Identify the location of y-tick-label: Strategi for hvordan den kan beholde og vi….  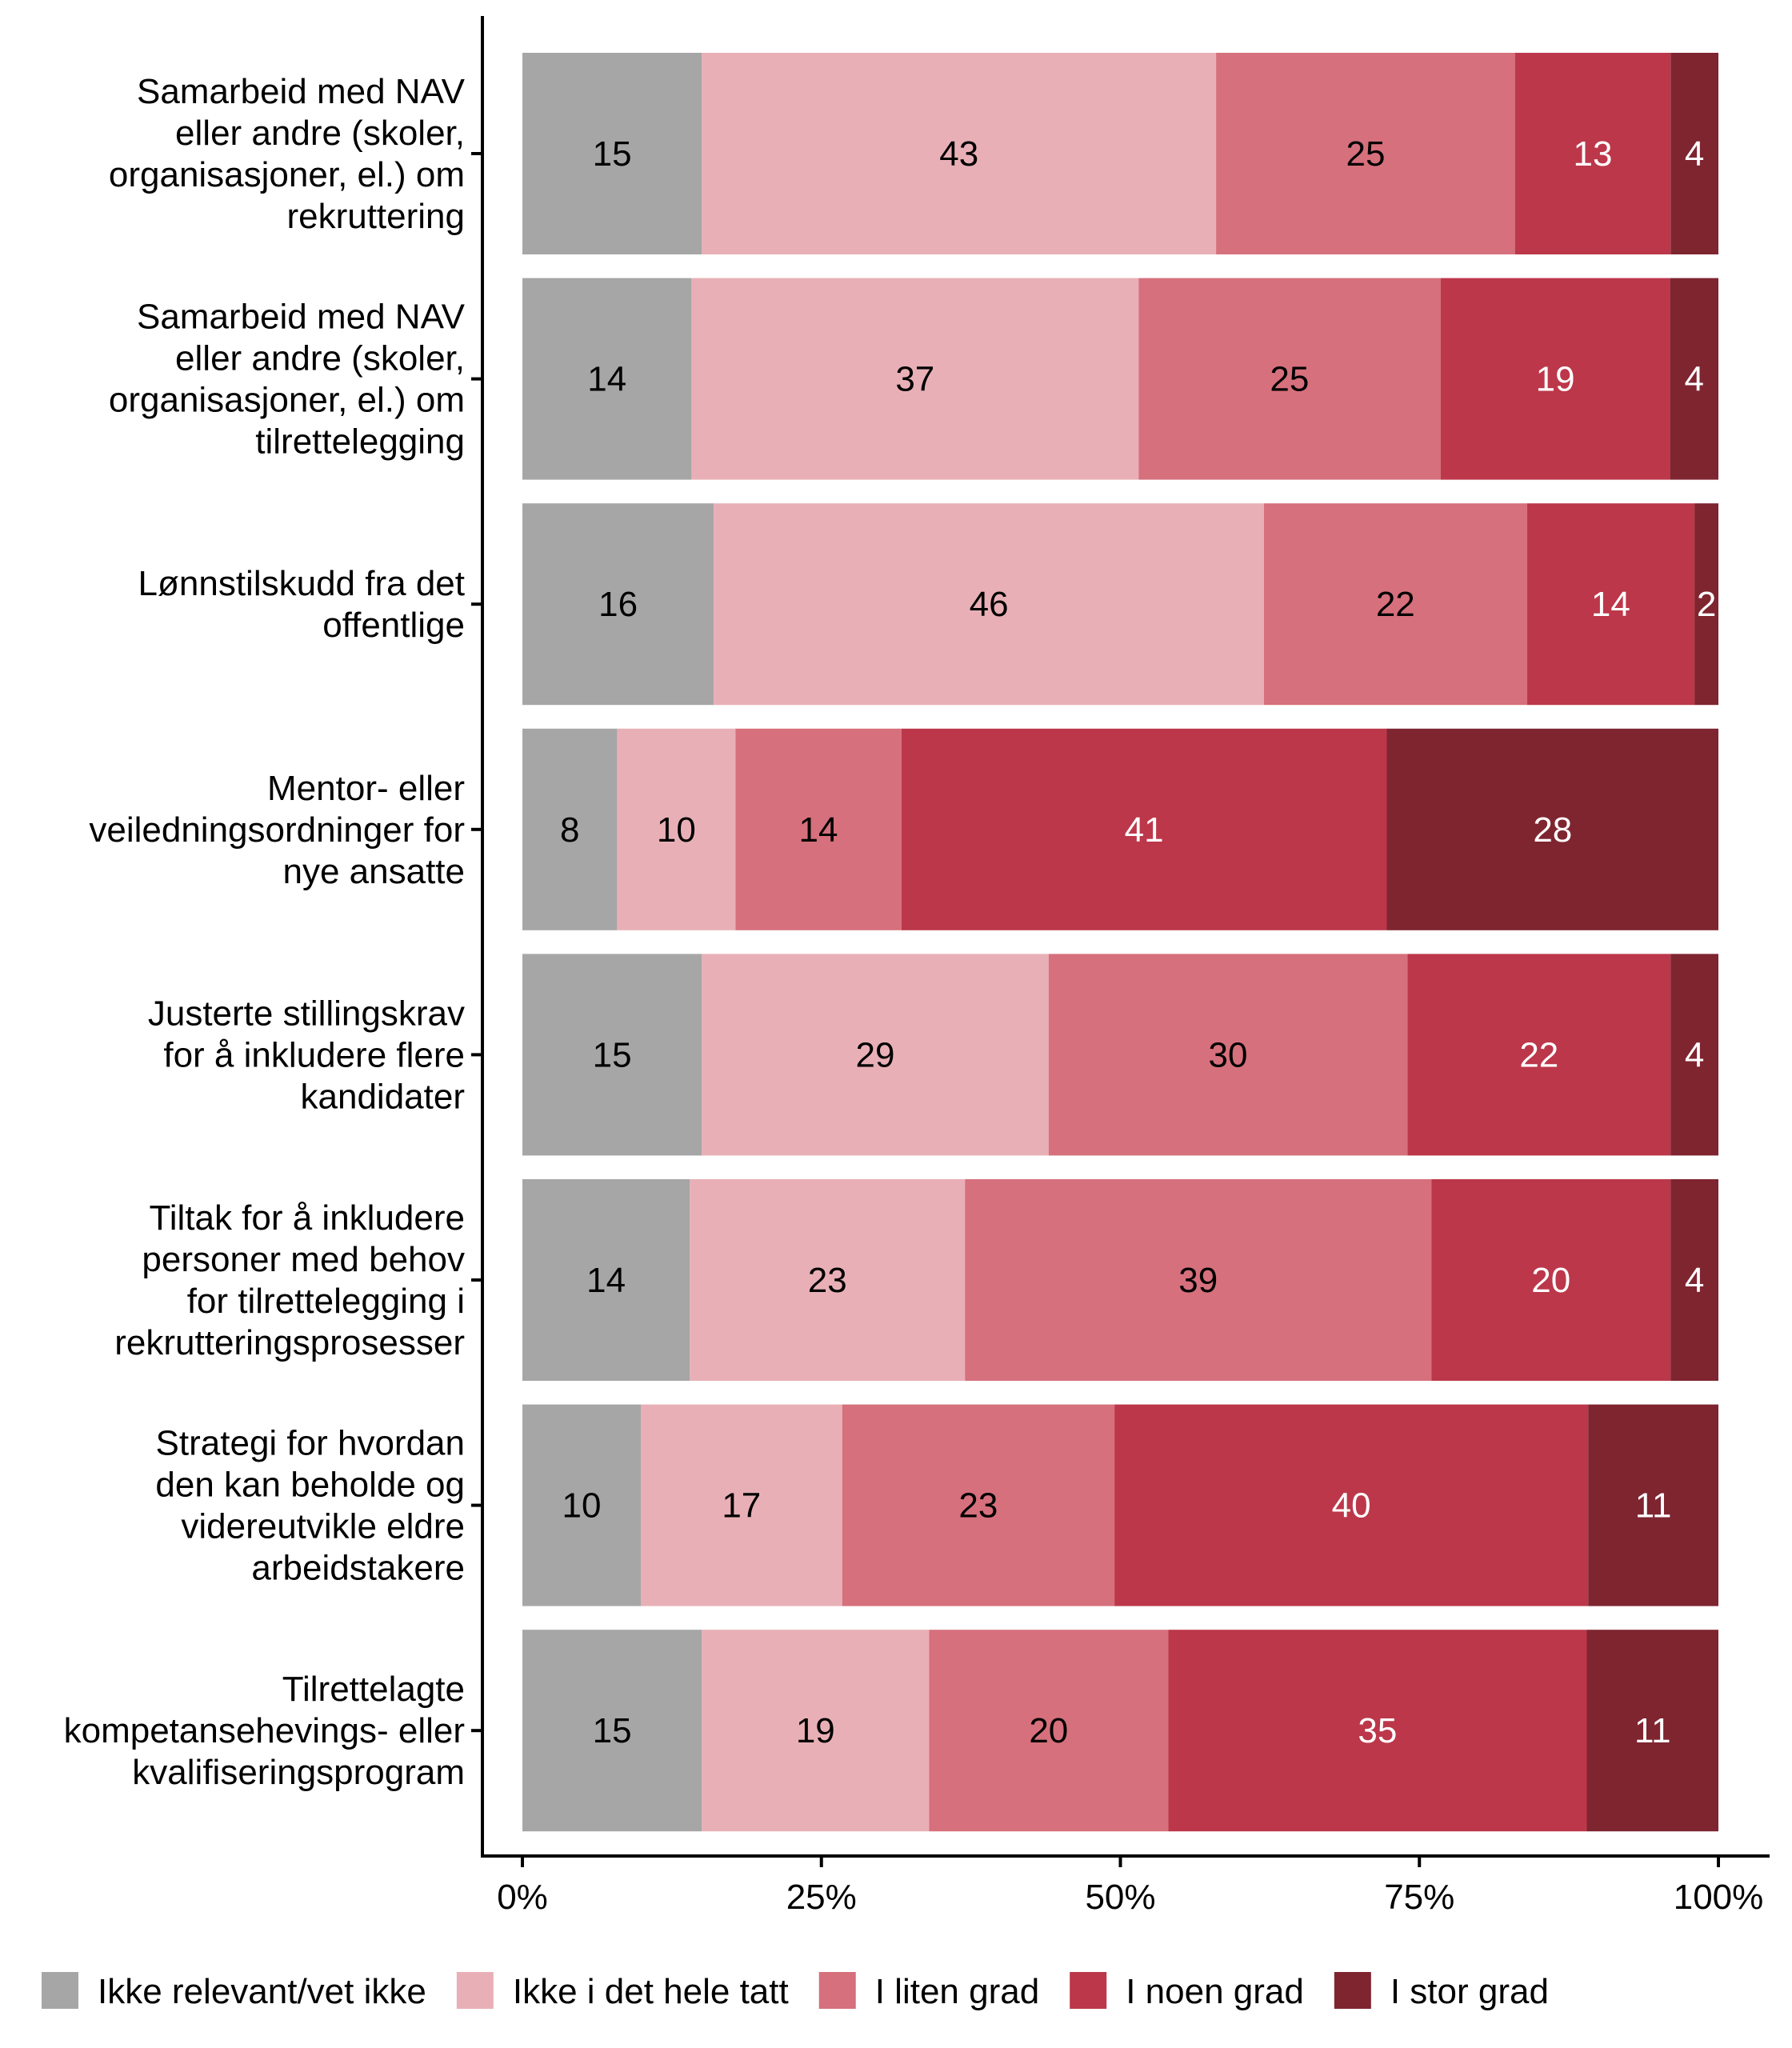
(310, 1506).